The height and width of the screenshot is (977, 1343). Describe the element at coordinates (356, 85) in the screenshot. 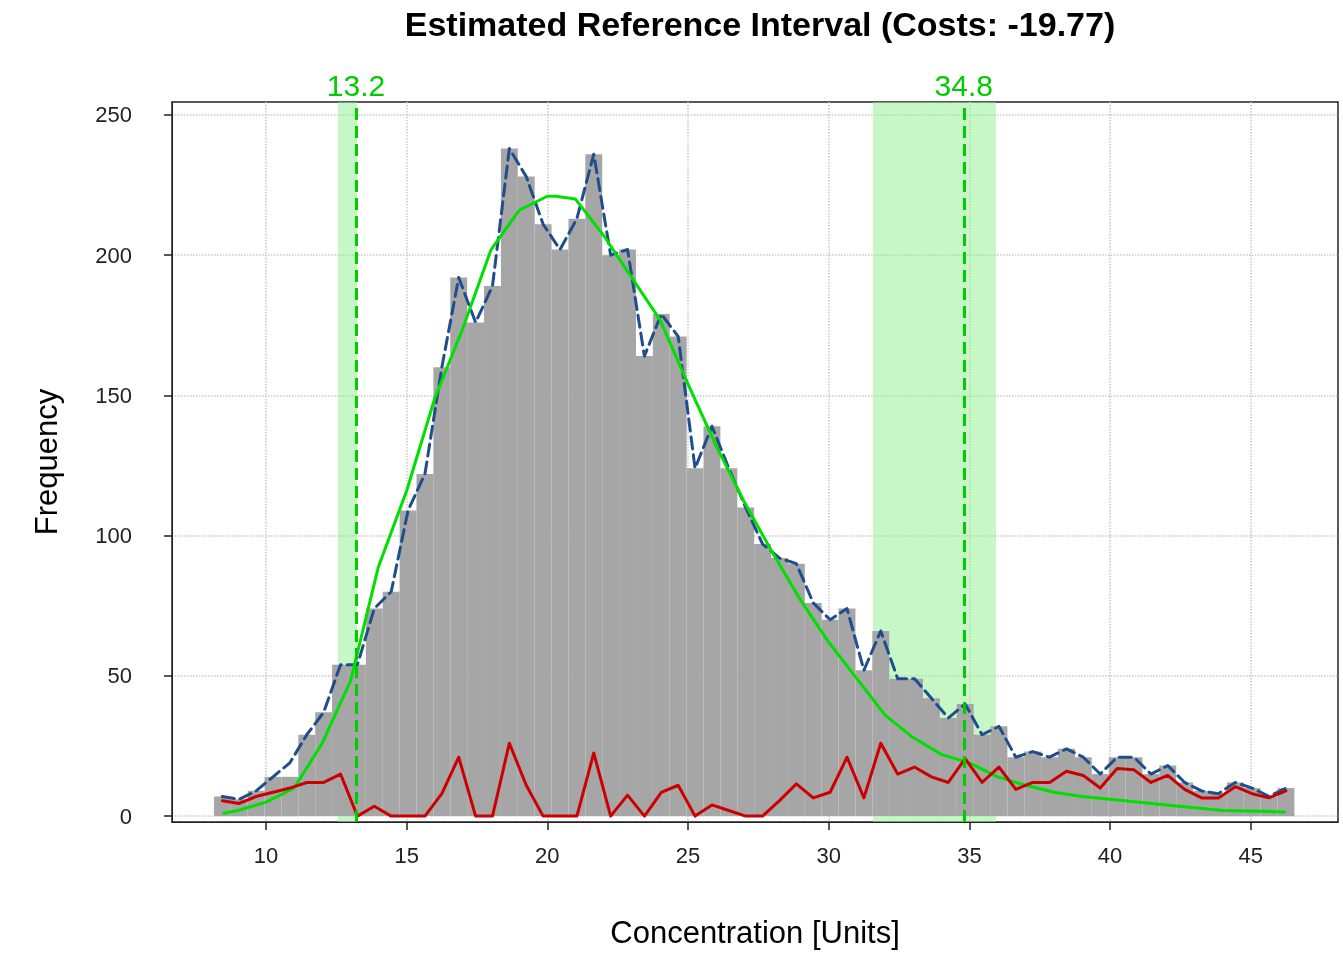

I see `ref-line-label: 13.2` at that location.